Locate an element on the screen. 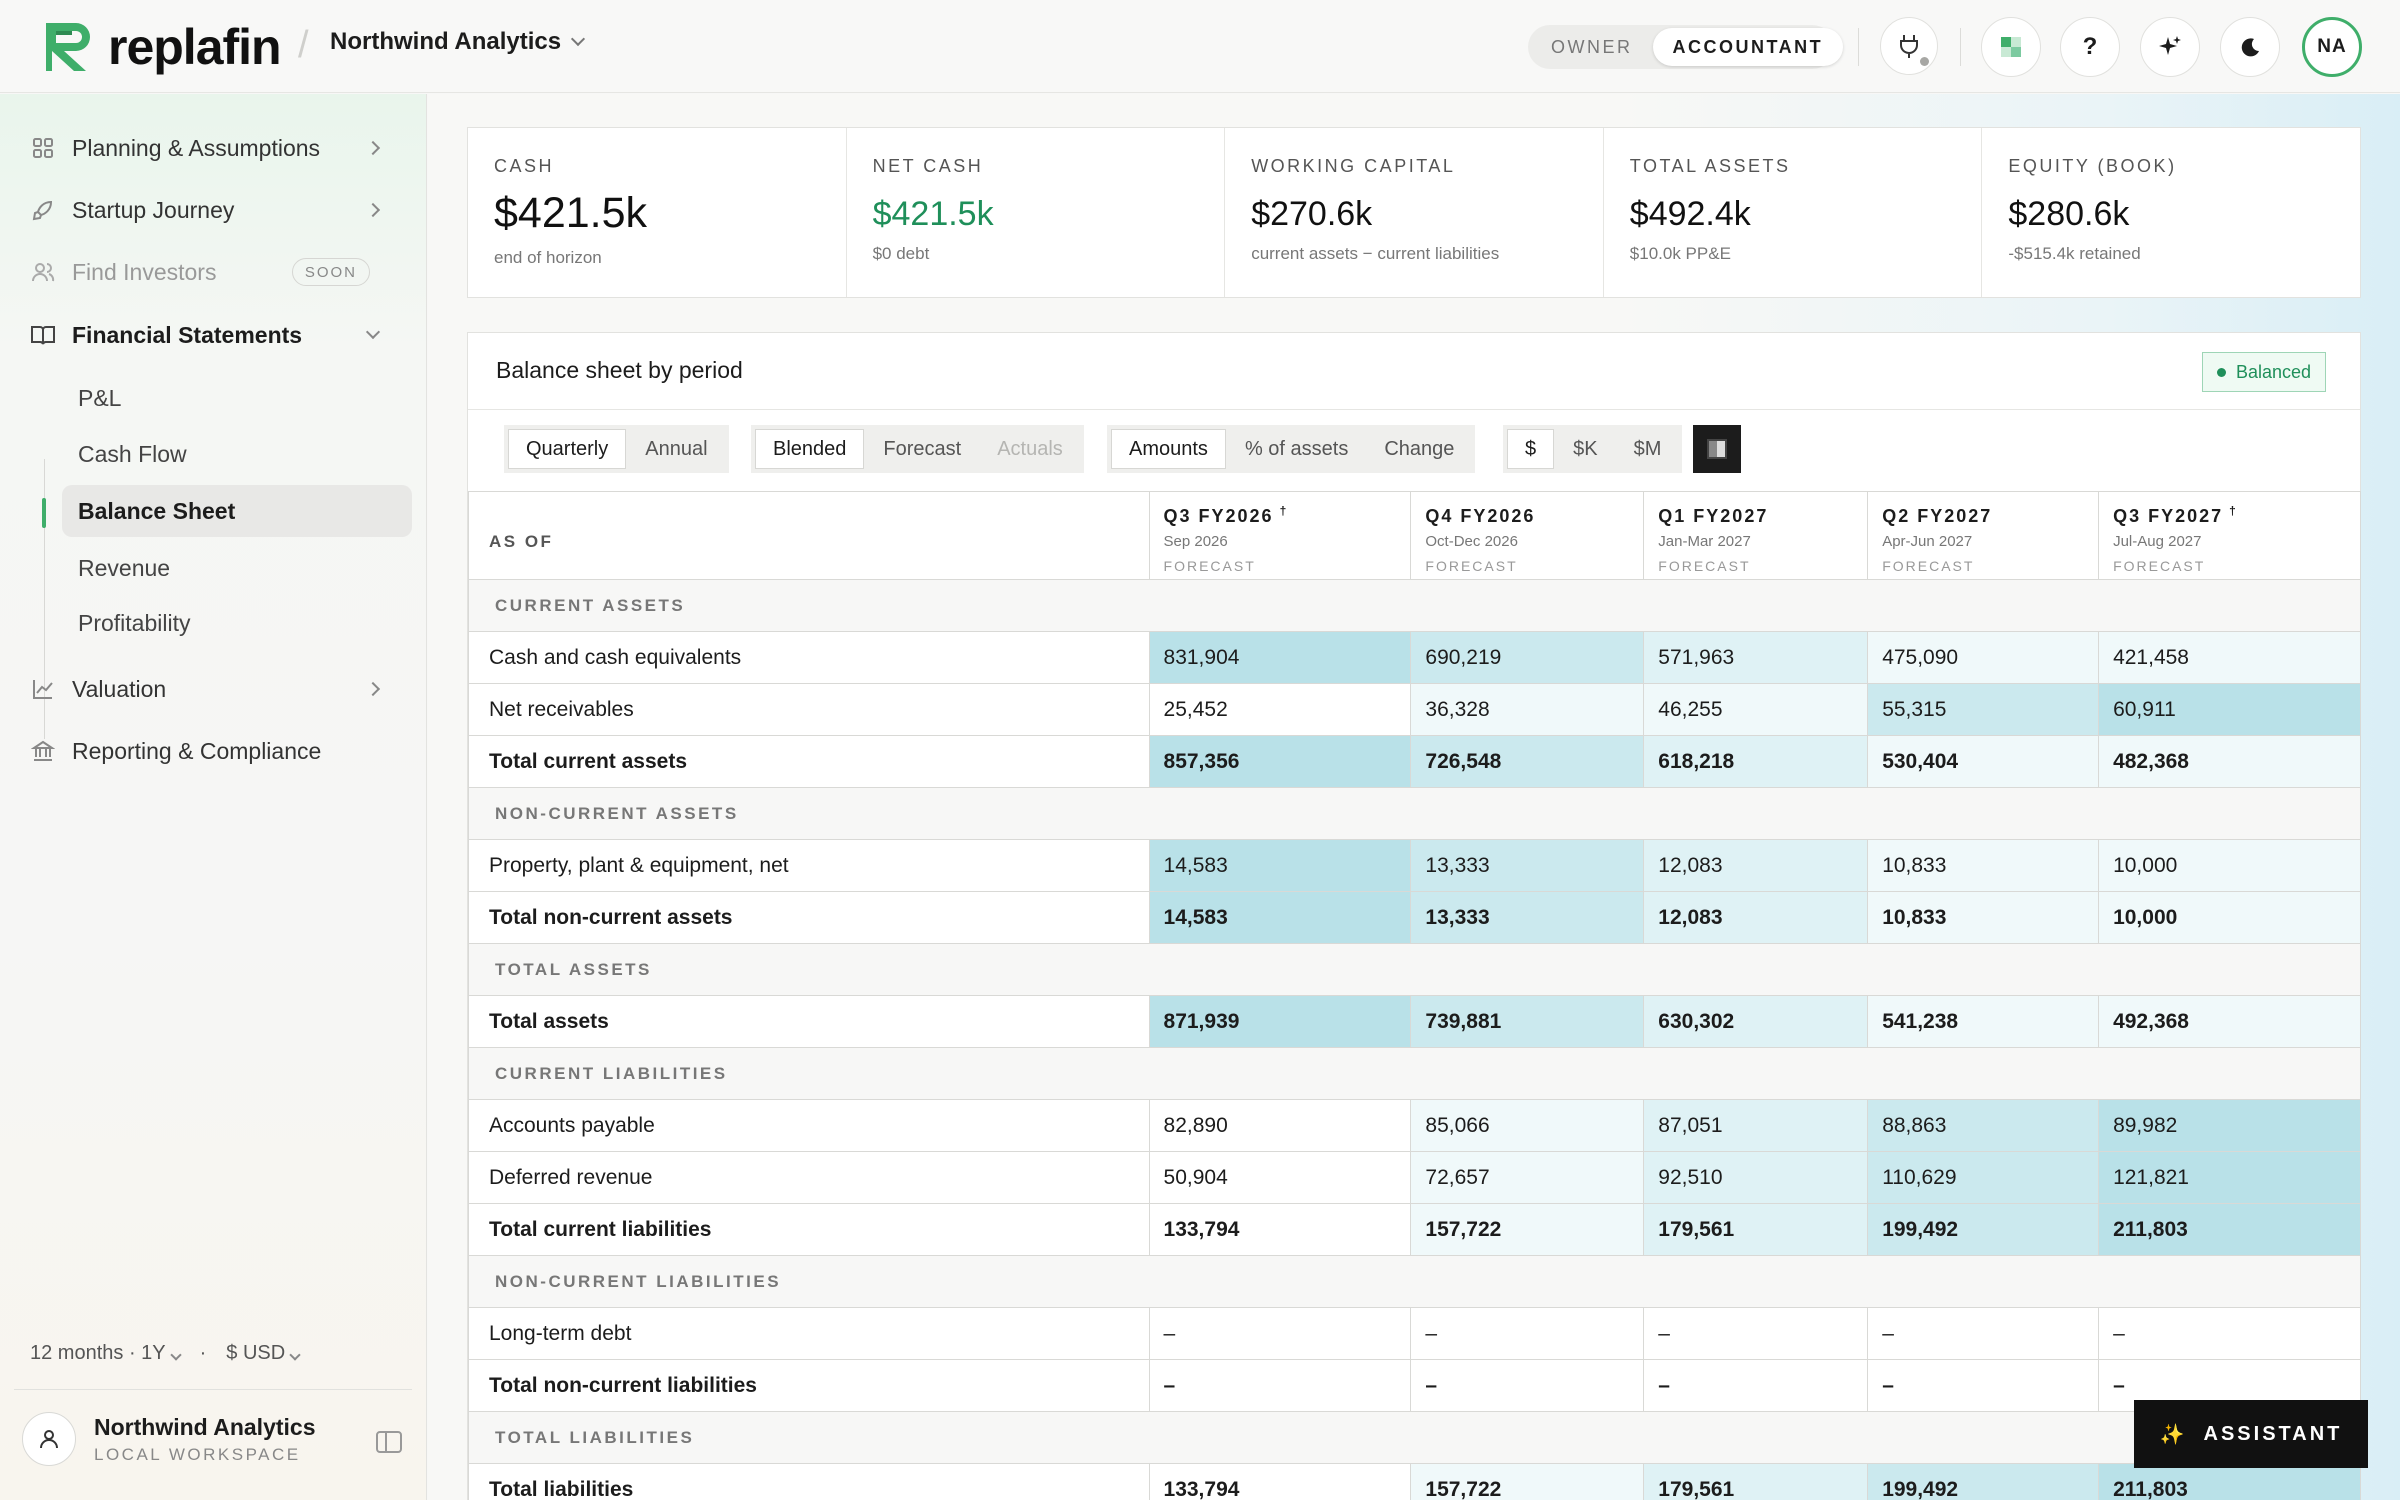 The height and width of the screenshot is (1500, 2400). toggle-blended: Blended is located at coordinates (810, 449).